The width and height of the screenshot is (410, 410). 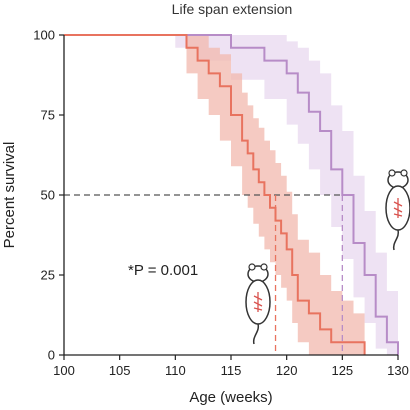 What do you see at coordinates (231, 370) in the screenshot?
I see `x-tick-label: 115` at bounding box center [231, 370].